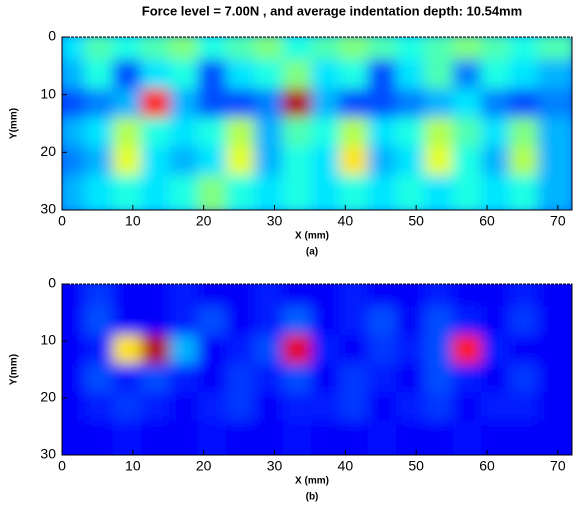 Image resolution: width=583 pixels, height=510 pixels. What do you see at coordinates (312, 497) in the screenshot?
I see `caption: (b)` at bounding box center [312, 497].